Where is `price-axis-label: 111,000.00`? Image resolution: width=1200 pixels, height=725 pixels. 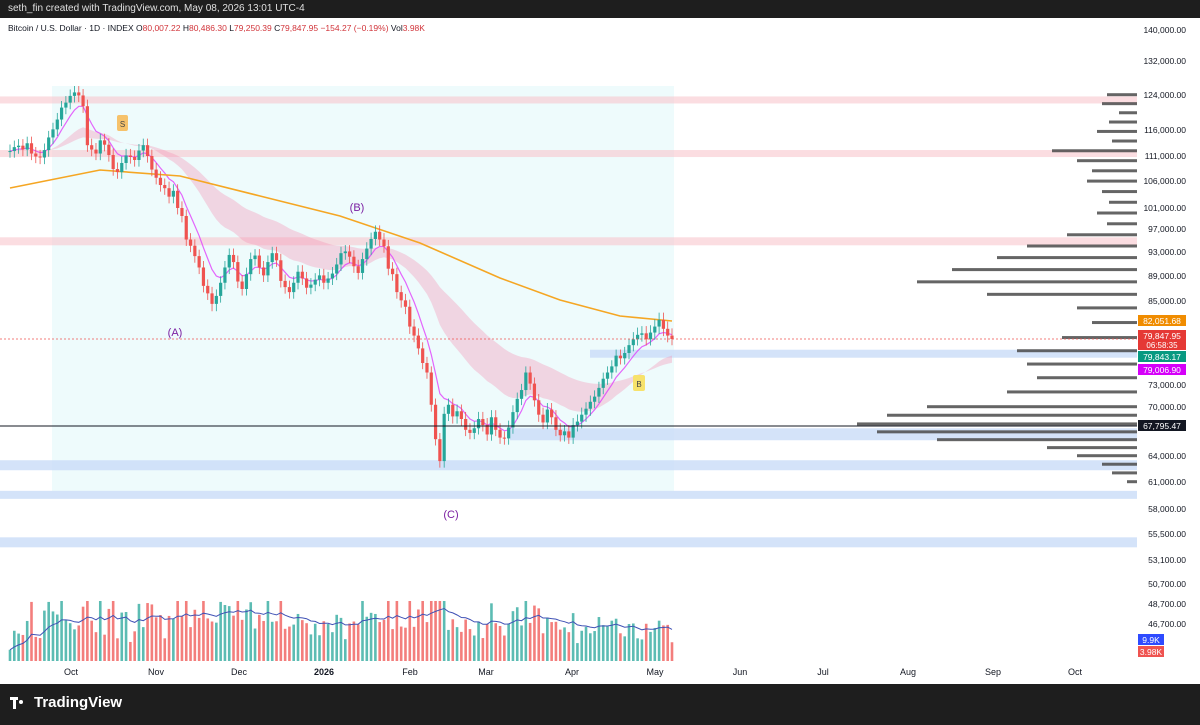 price-axis-label: 111,000.00 is located at coordinates (1166, 156).